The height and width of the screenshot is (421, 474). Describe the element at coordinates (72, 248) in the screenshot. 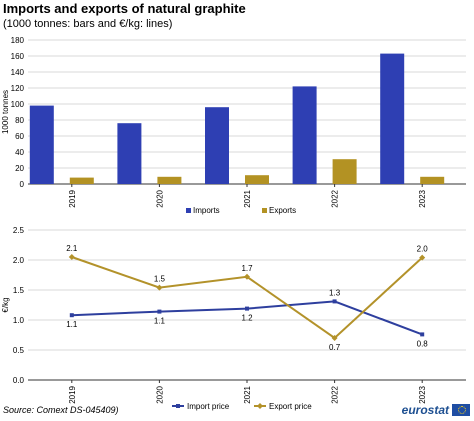

I see `data-label-export-price: 2.1` at that location.